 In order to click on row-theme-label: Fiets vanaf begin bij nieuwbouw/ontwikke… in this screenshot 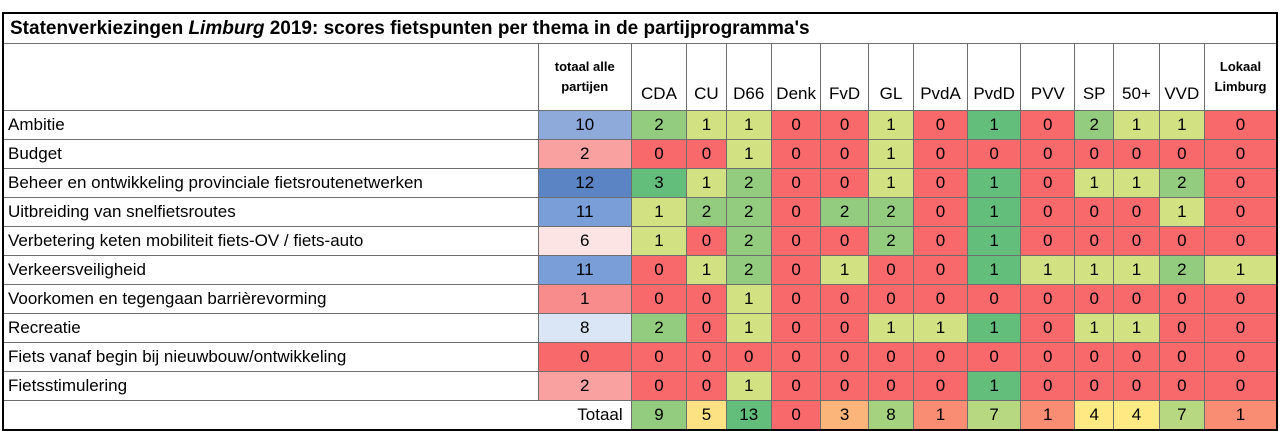, I will do `click(270, 357)`.